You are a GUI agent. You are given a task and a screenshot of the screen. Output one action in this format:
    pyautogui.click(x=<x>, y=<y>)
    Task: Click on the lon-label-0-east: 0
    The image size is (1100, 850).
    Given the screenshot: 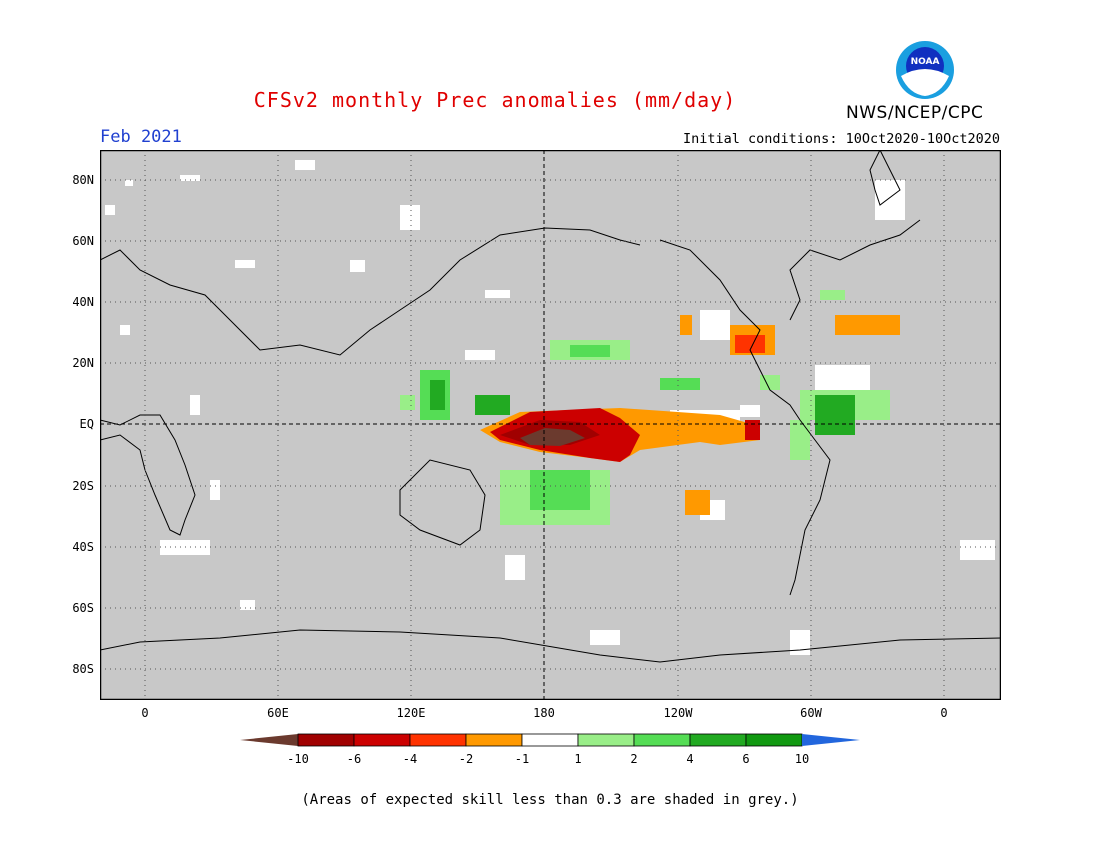 What is the action you would take?
    pyautogui.click(x=944, y=713)
    